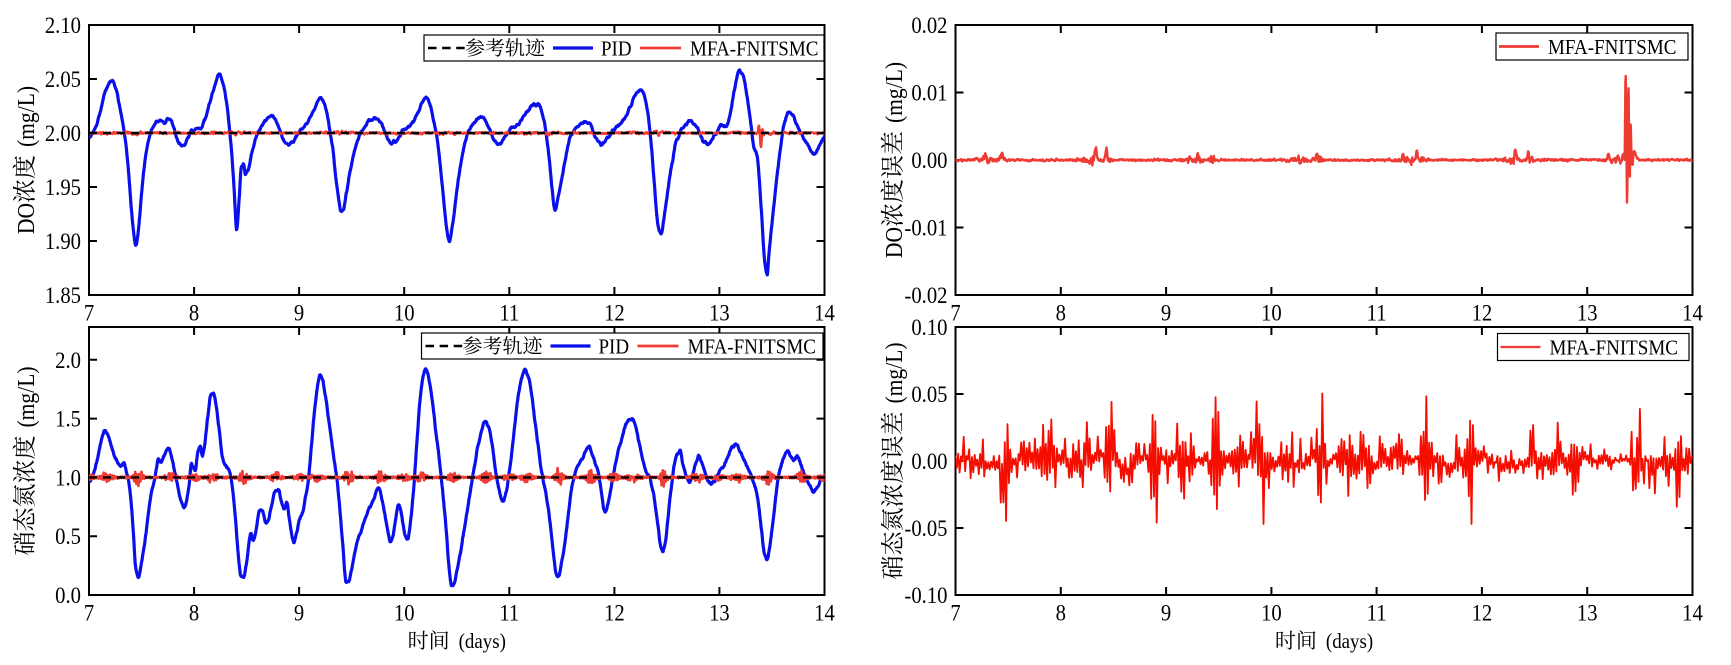 This screenshot has height=665, width=1731. I want to click on svg-text: 2.0, so click(68, 360).